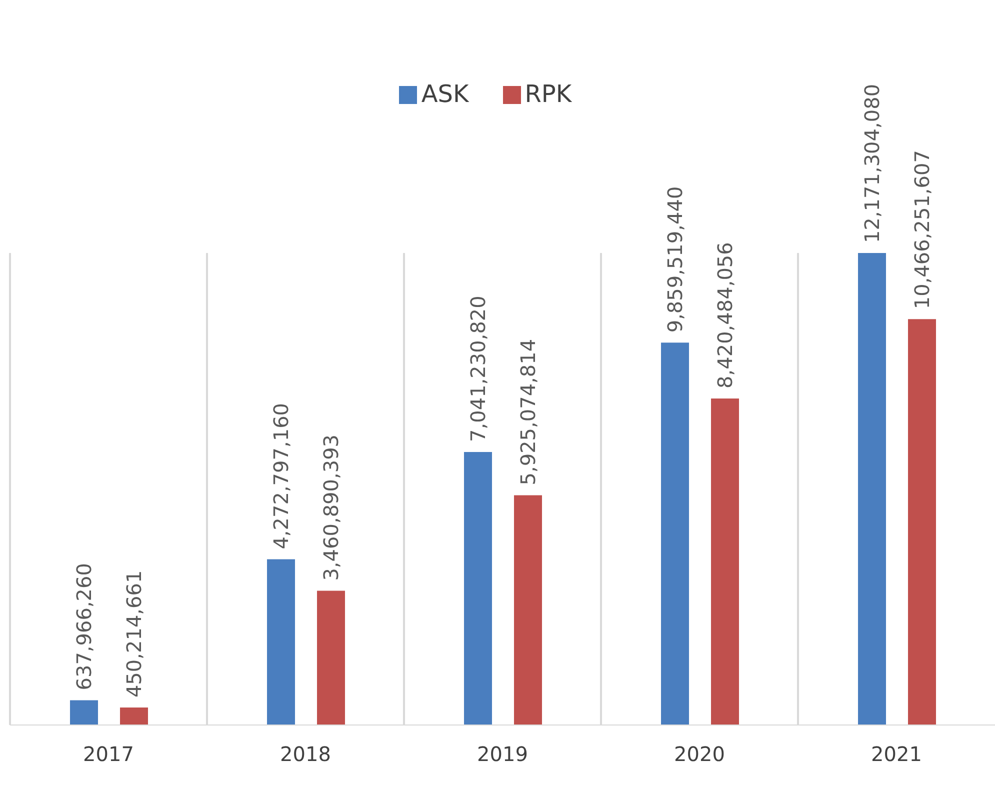 The height and width of the screenshot is (785, 995). What do you see at coordinates (548, 94) in the screenshot?
I see `legend-label: RPK` at bounding box center [548, 94].